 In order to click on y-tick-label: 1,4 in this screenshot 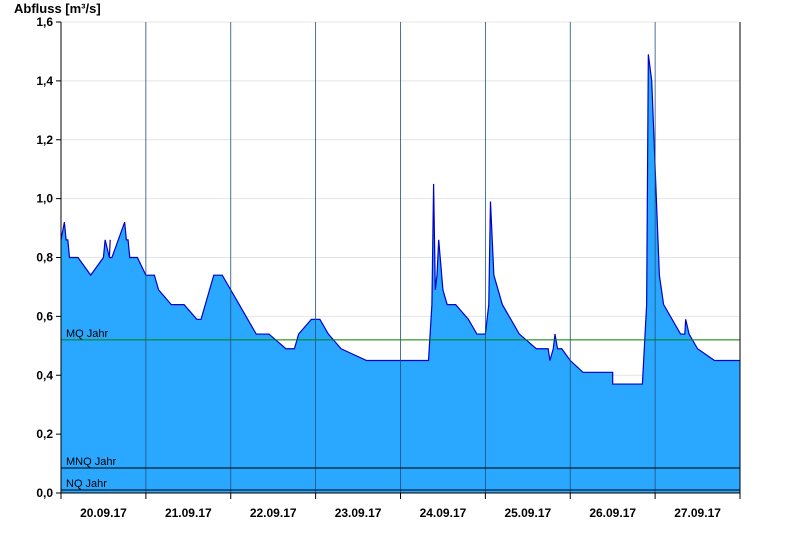, I will do `click(44, 81)`.